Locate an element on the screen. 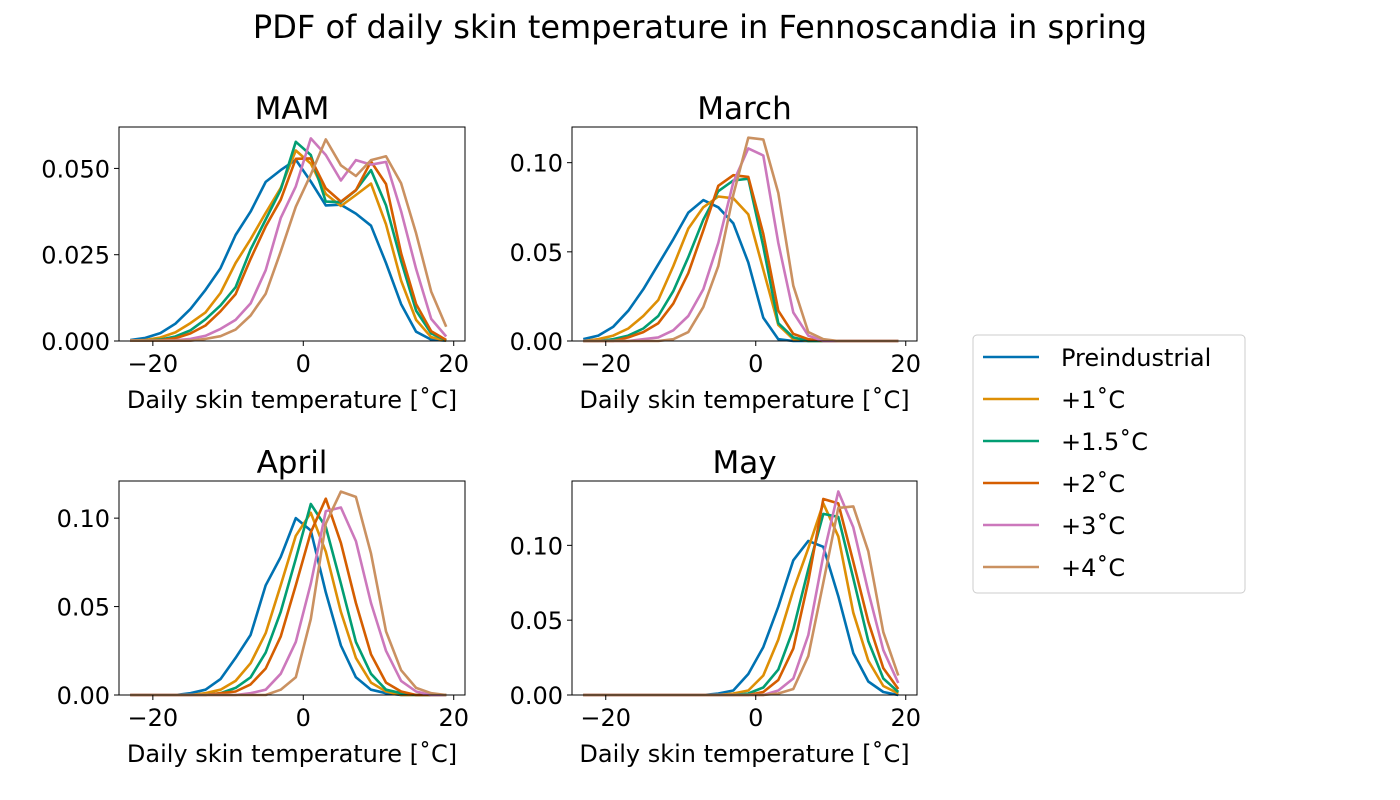  panel-april-xtick-label: 20 is located at coordinates (453, 718).